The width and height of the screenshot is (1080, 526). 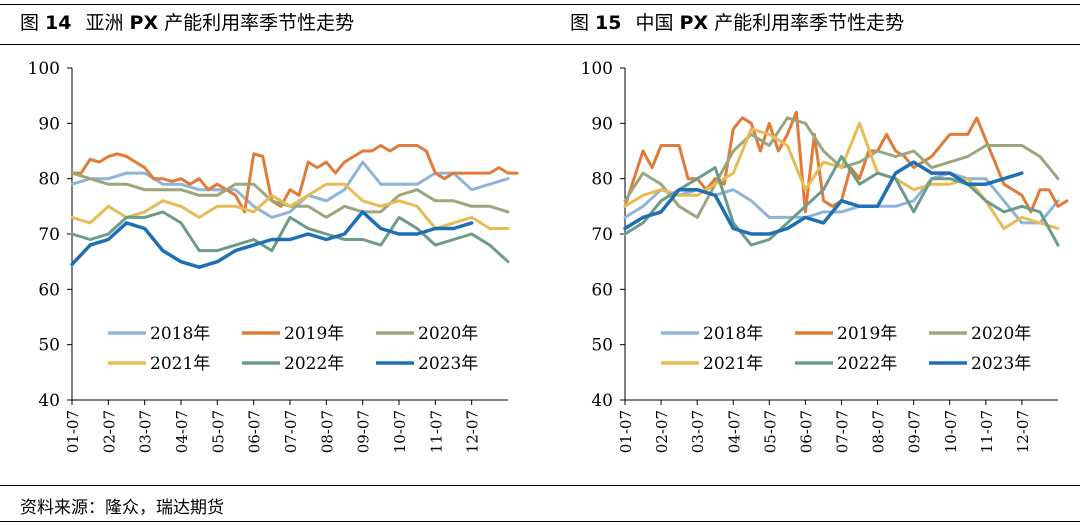 What do you see at coordinates (540, 4) in the screenshot?
I see `top-rule` at bounding box center [540, 4].